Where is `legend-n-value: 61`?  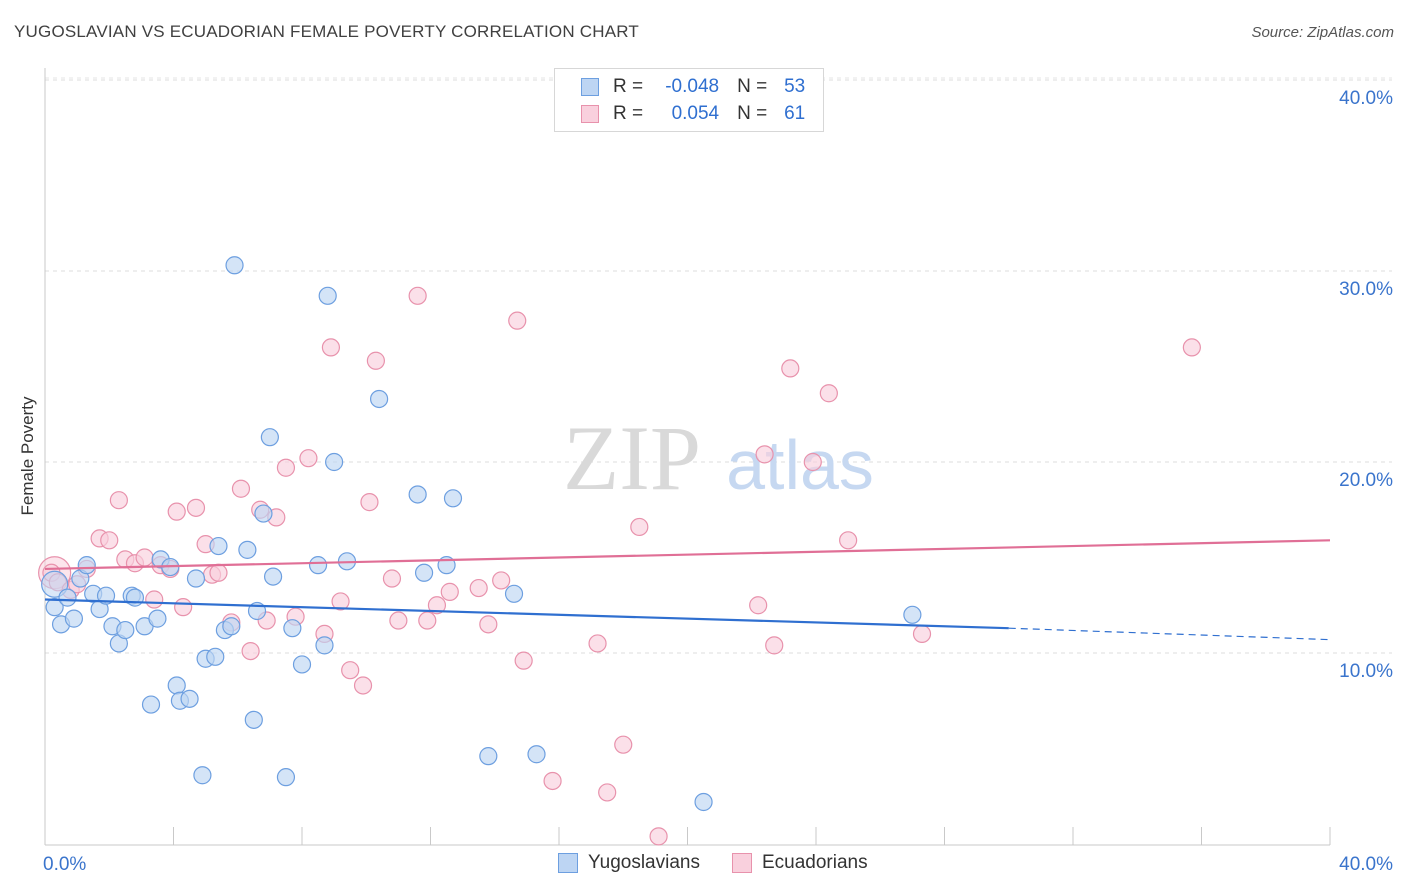 legend-n-value: 61 is located at coordinates (795, 113).